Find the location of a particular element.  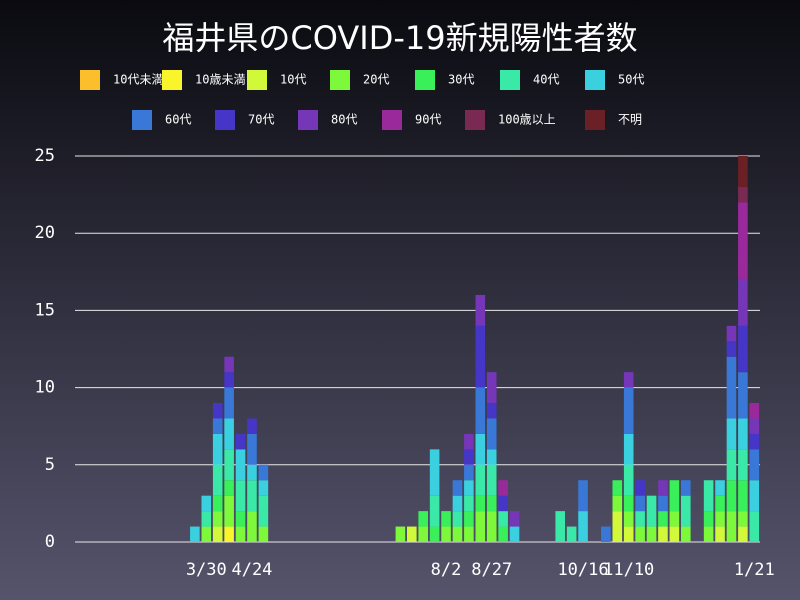

x-tick-label: 8/27 is located at coordinates (491, 570).